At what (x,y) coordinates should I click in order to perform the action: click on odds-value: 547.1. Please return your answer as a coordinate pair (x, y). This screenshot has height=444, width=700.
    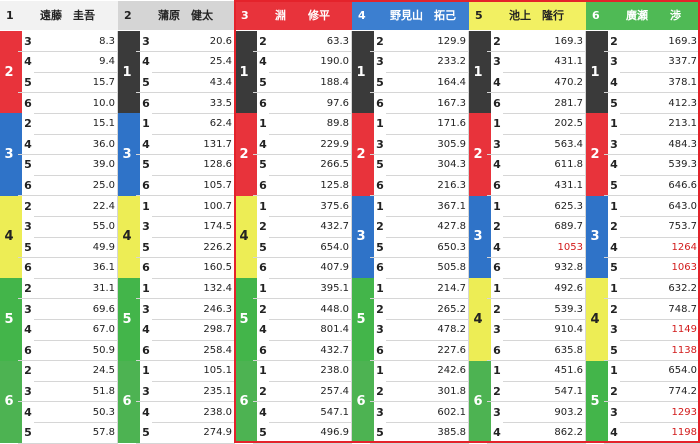
    Looking at the image, I should click on (334, 412).